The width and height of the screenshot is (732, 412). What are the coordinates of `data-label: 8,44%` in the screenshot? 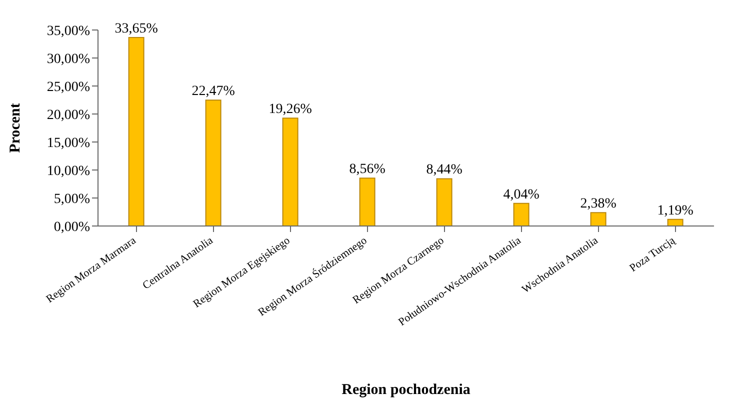 It's located at (444, 170).